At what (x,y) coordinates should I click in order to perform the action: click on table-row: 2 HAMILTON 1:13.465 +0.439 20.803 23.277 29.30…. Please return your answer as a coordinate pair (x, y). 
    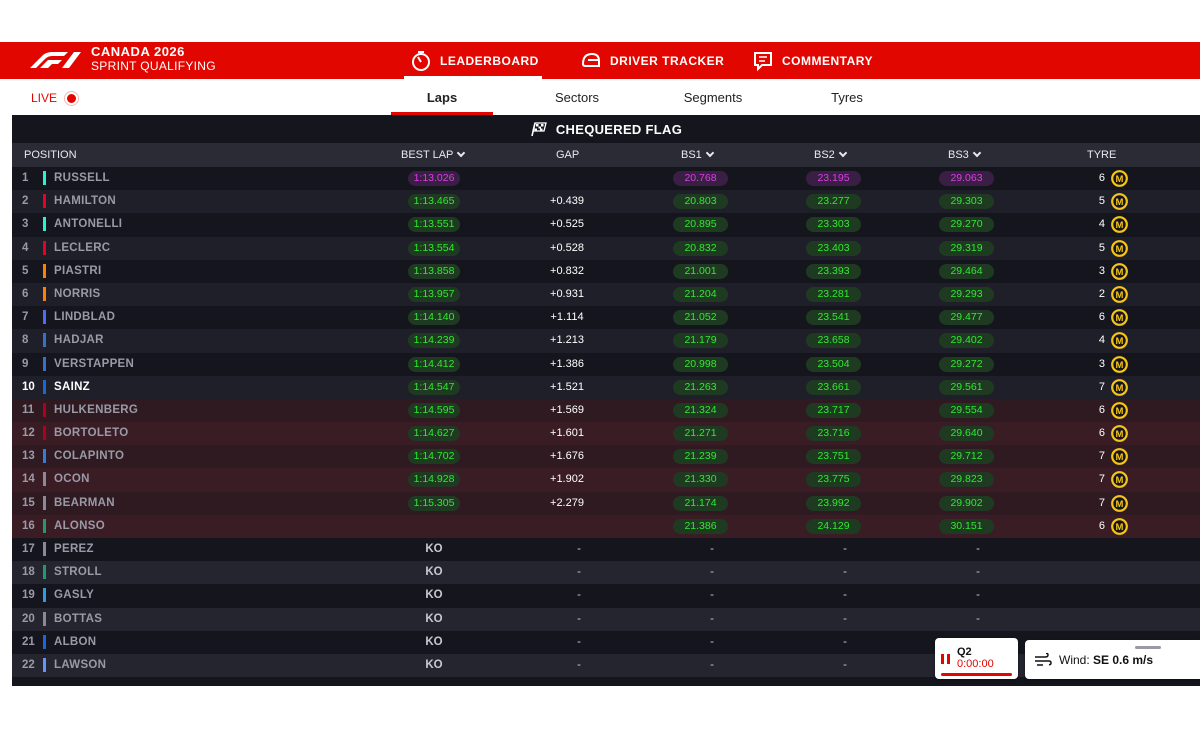
    Looking at the image, I should click on (606, 202).